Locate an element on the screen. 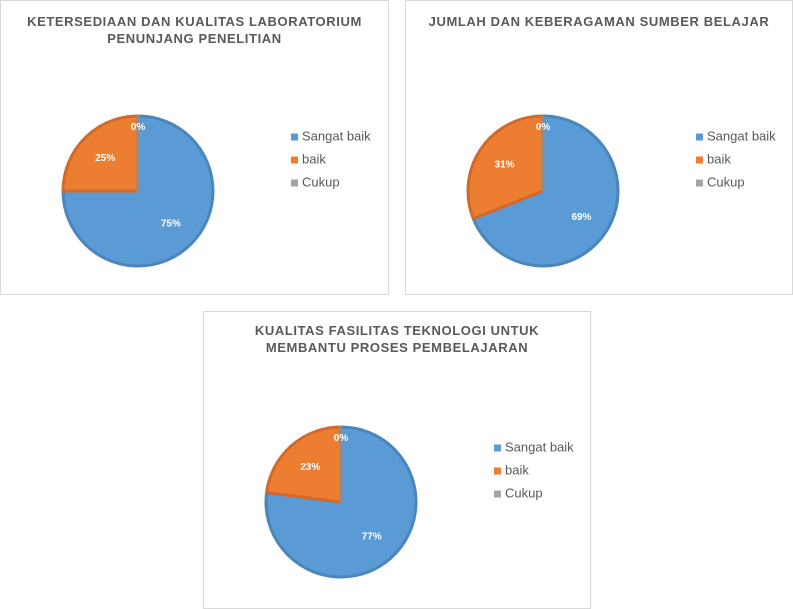  data-label: 31% is located at coordinates (505, 165).